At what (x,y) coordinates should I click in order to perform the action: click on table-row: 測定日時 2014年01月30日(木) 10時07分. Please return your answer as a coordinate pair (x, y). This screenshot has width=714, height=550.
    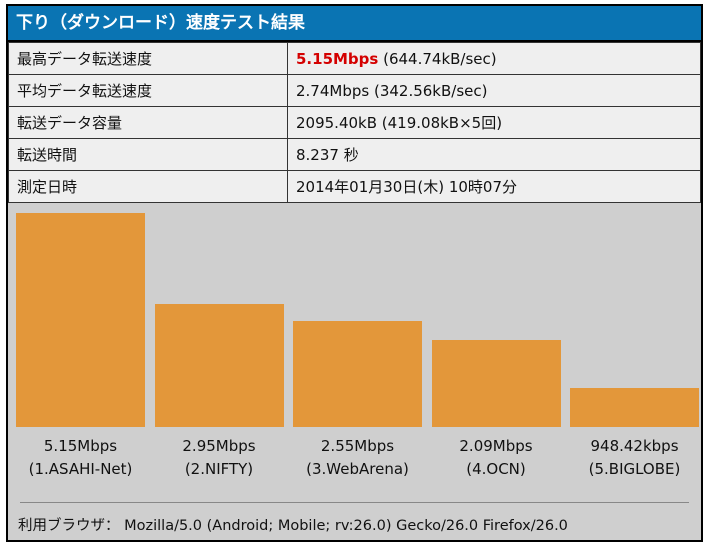
    Looking at the image, I should click on (354, 186).